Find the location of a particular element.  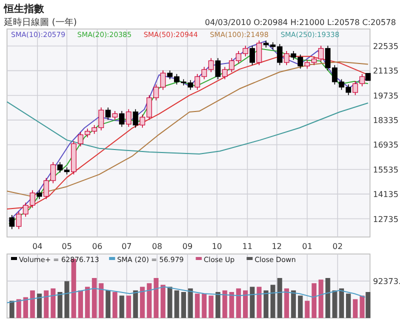

x-tick-label: 04 is located at coordinates (37, 246).